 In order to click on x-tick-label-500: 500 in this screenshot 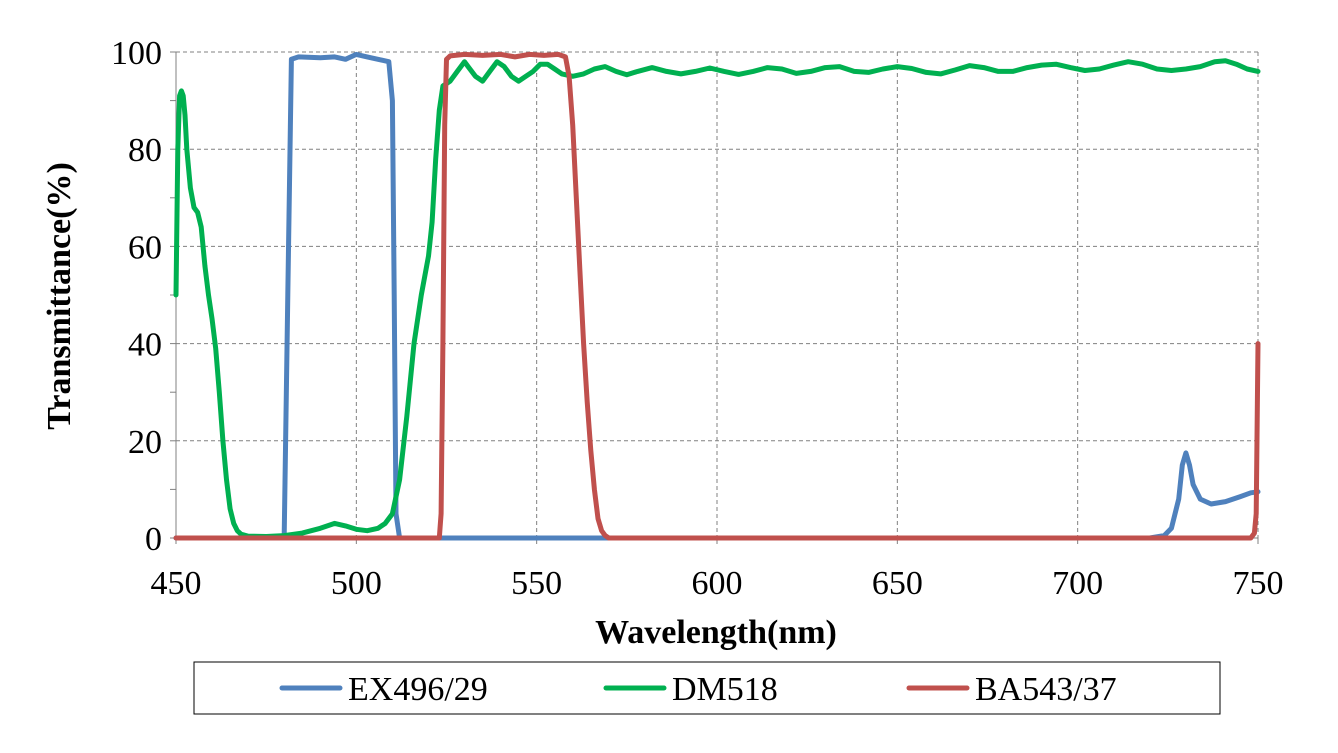, I will do `click(356, 583)`.